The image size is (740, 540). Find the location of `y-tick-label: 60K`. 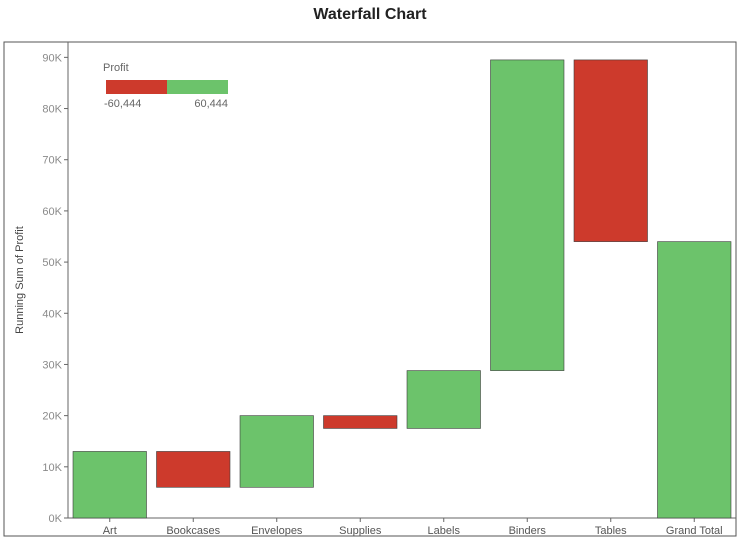

y-tick-label: 60K is located at coordinates (52, 212).